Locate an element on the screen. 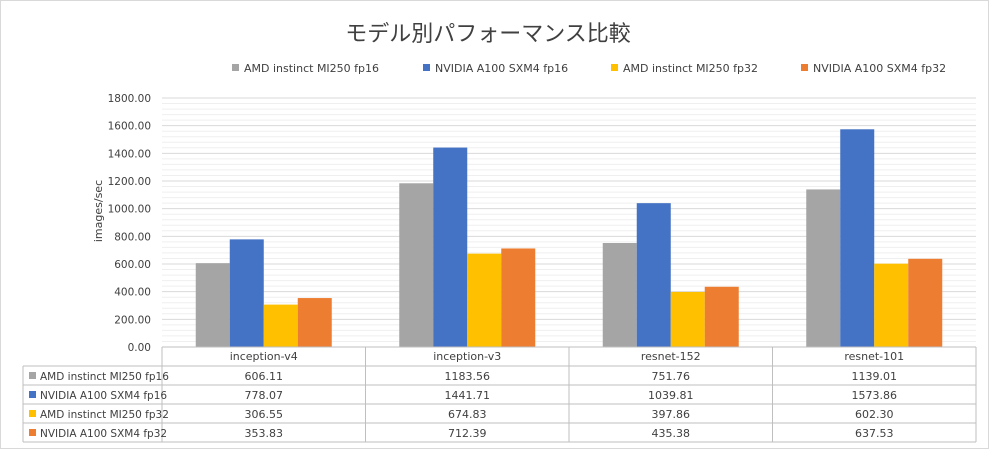 The width and height of the screenshot is (989, 450). table-cell-value: 1573.86 is located at coordinates (875, 395).